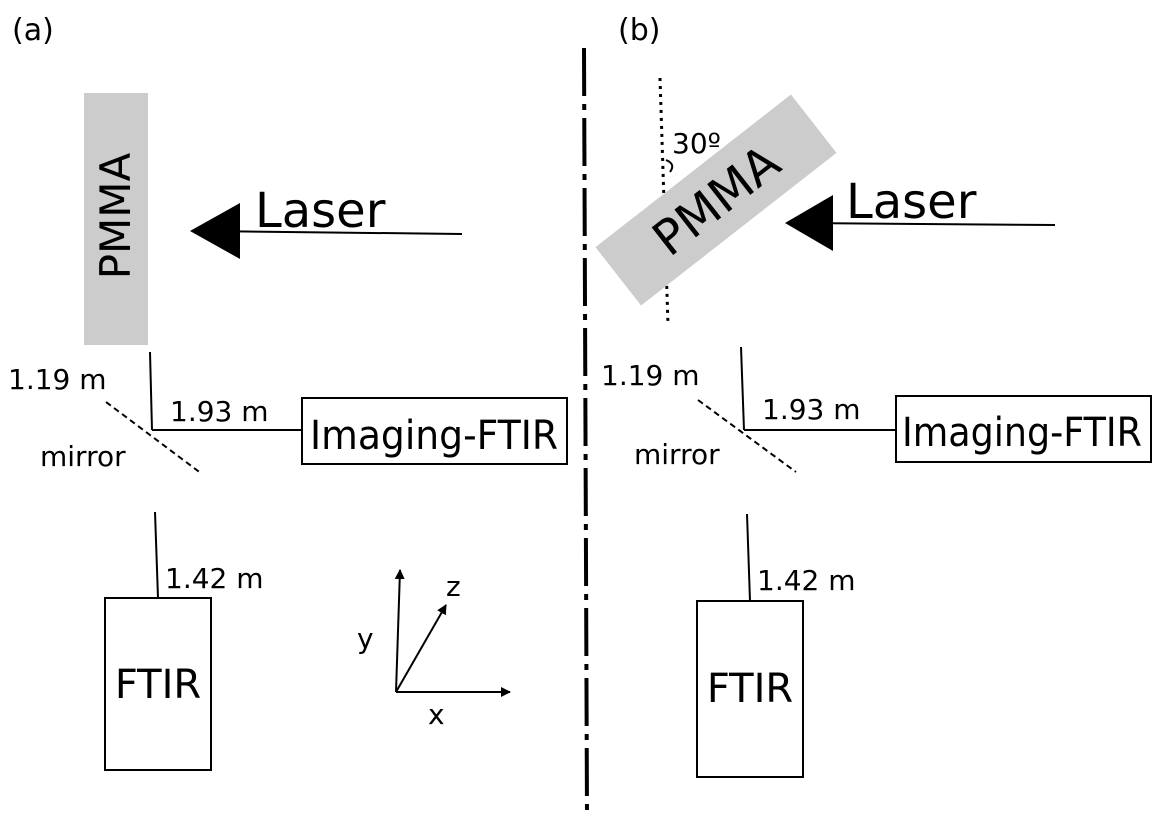 This screenshot has width=1158, height=818. What do you see at coordinates (436, 714) in the screenshot?
I see `axis-x-label: x` at bounding box center [436, 714].